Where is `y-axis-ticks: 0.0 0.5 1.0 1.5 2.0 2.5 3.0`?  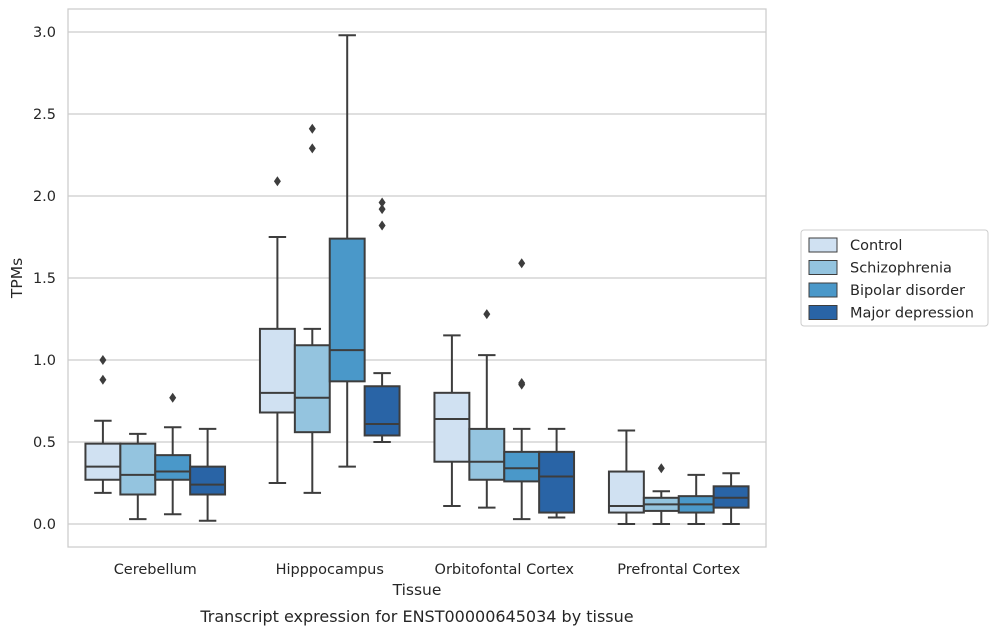 y-axis-ticks: 0.0 0.5 1.0 1.5 2.0 2.5 3.0 is located at coordinates (44, 279).